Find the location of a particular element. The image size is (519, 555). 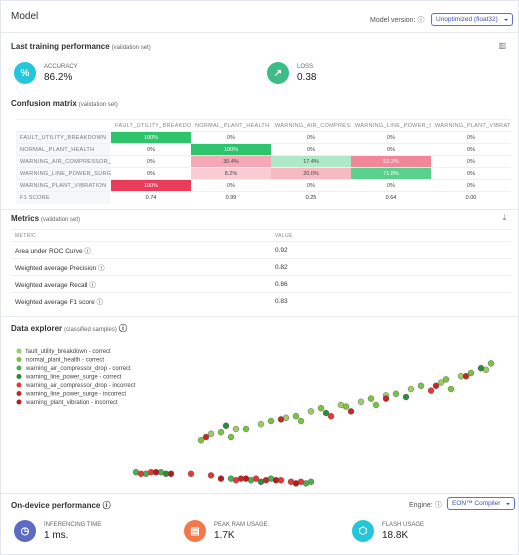

engine-label-text: Engine: is located at coordinates (421, 505).